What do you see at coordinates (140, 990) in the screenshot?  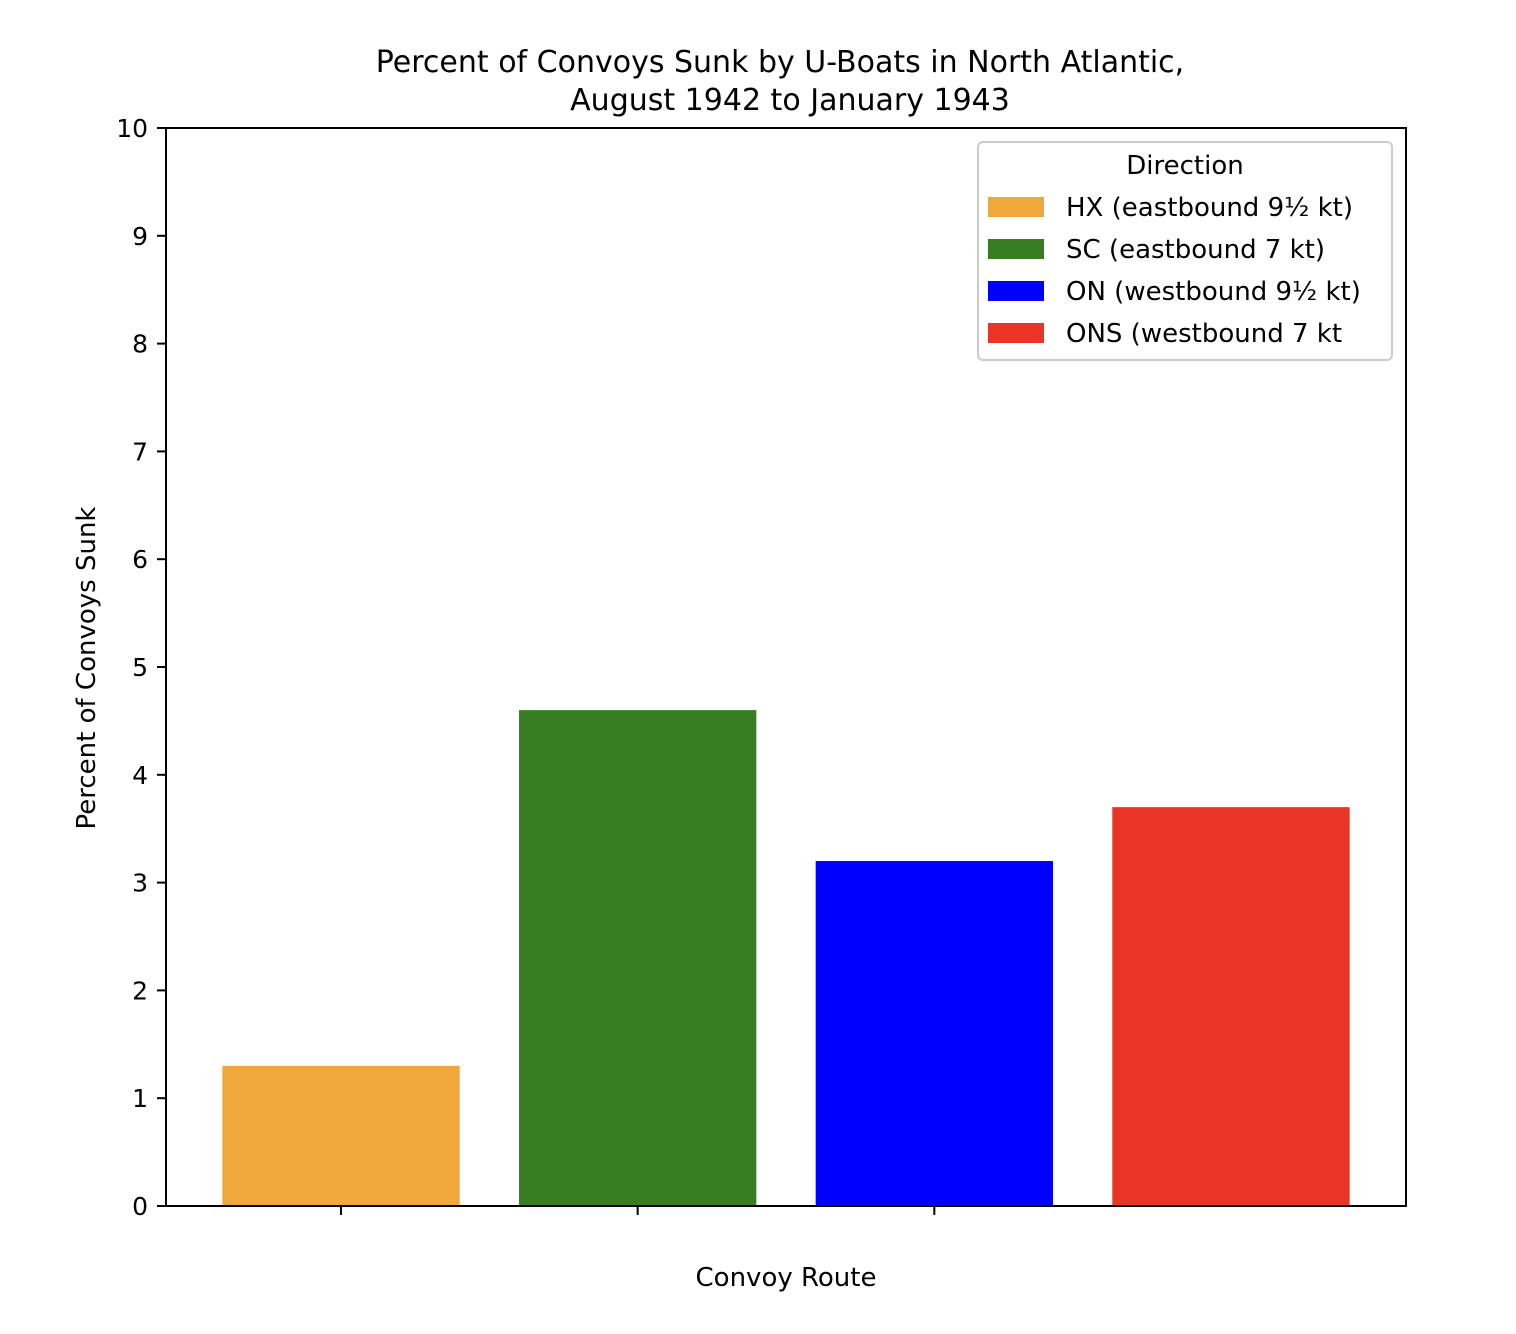 I see `y-tick-label-2: 2` at bounding box center [140, 990].